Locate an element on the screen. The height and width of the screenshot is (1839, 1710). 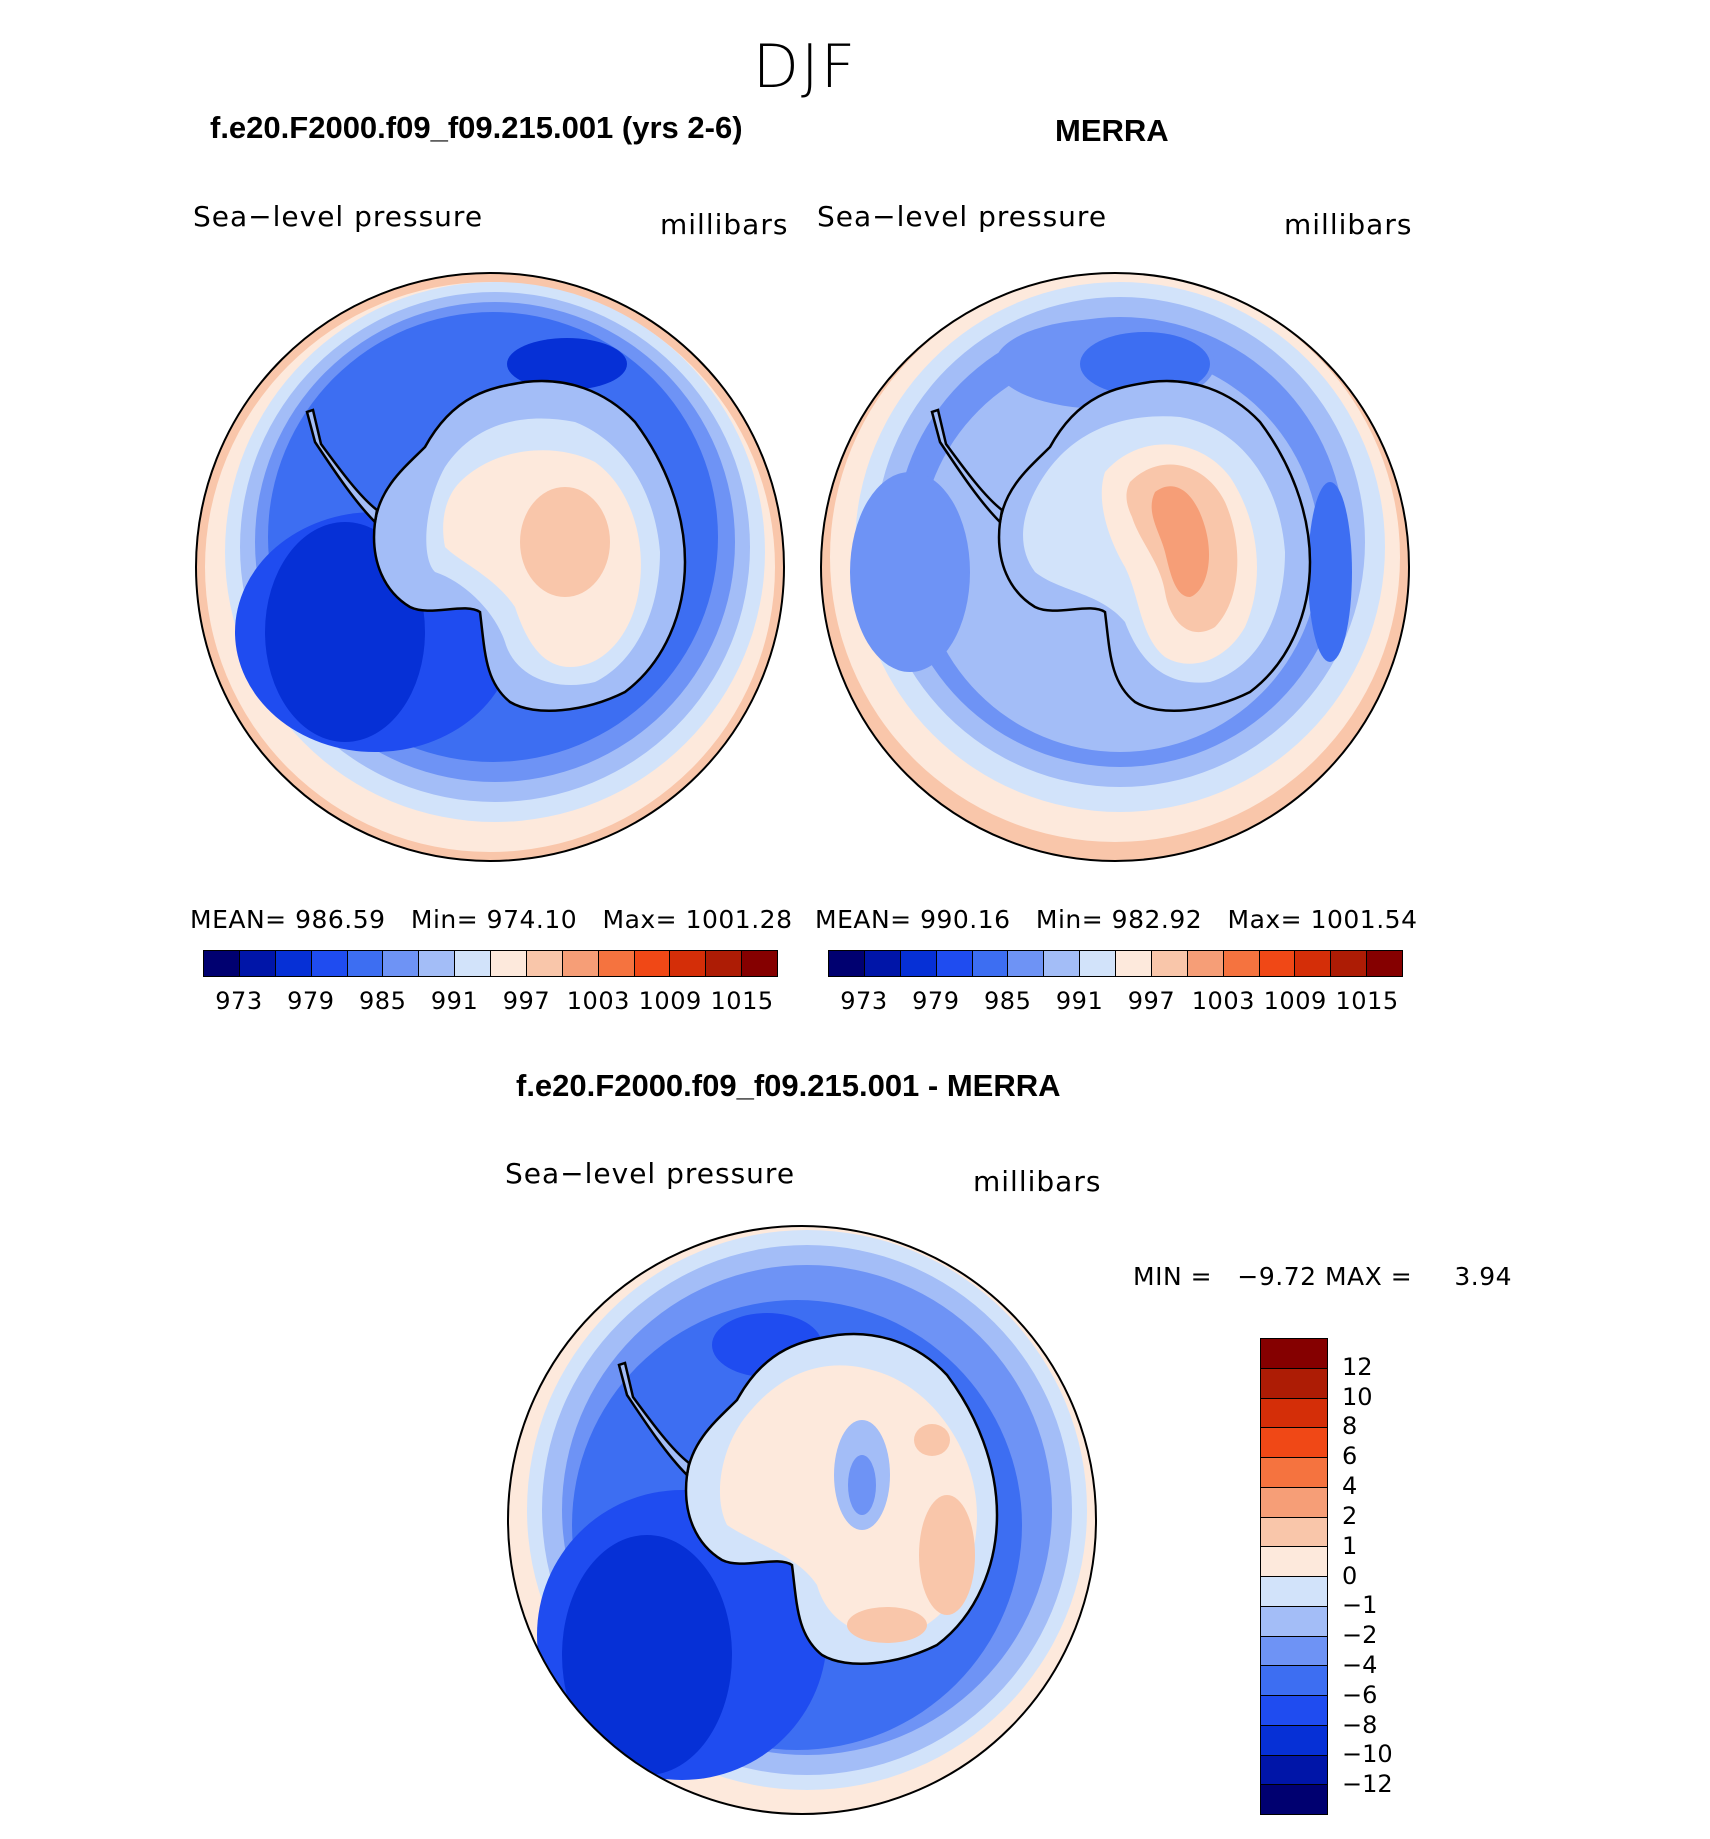
diff-max-label: MAX = is located at coordinates (1368, 1276).